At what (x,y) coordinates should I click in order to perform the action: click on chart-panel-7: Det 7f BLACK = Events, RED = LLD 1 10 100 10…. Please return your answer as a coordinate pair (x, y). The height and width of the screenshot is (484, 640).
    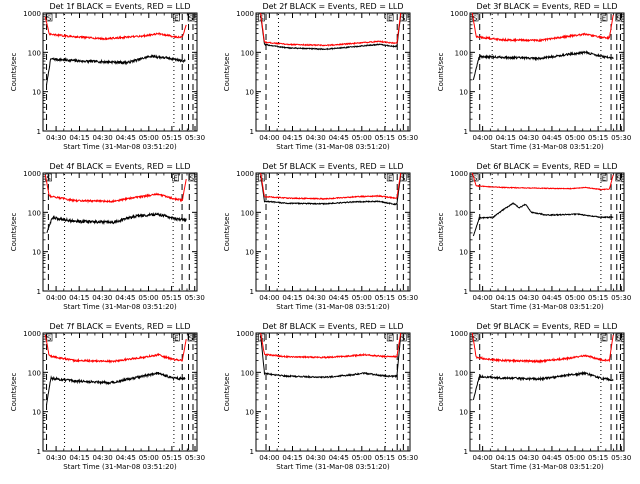
    Looking at the image, I should click on (107, 396).